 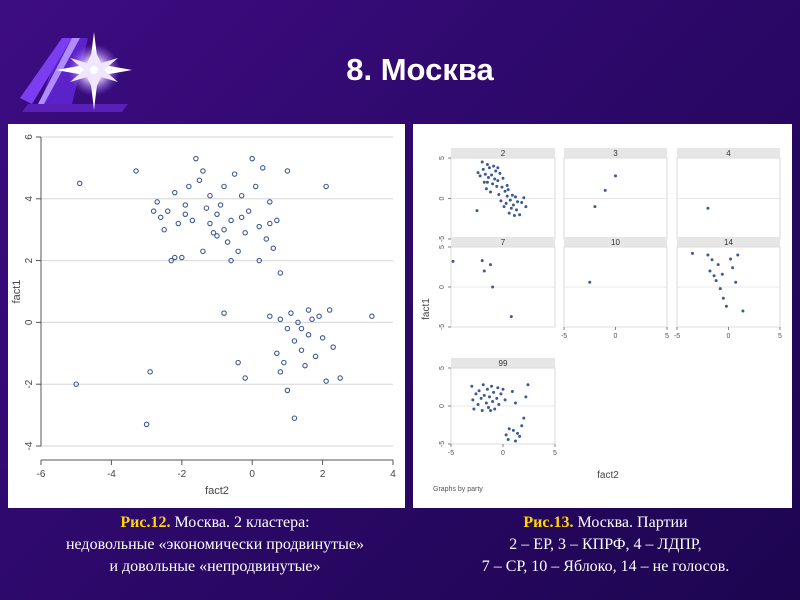 What do you see at coordinates (393, 474) in the screenshot?
I see `x-tick-label: 4` at bounding box center [393, 474].